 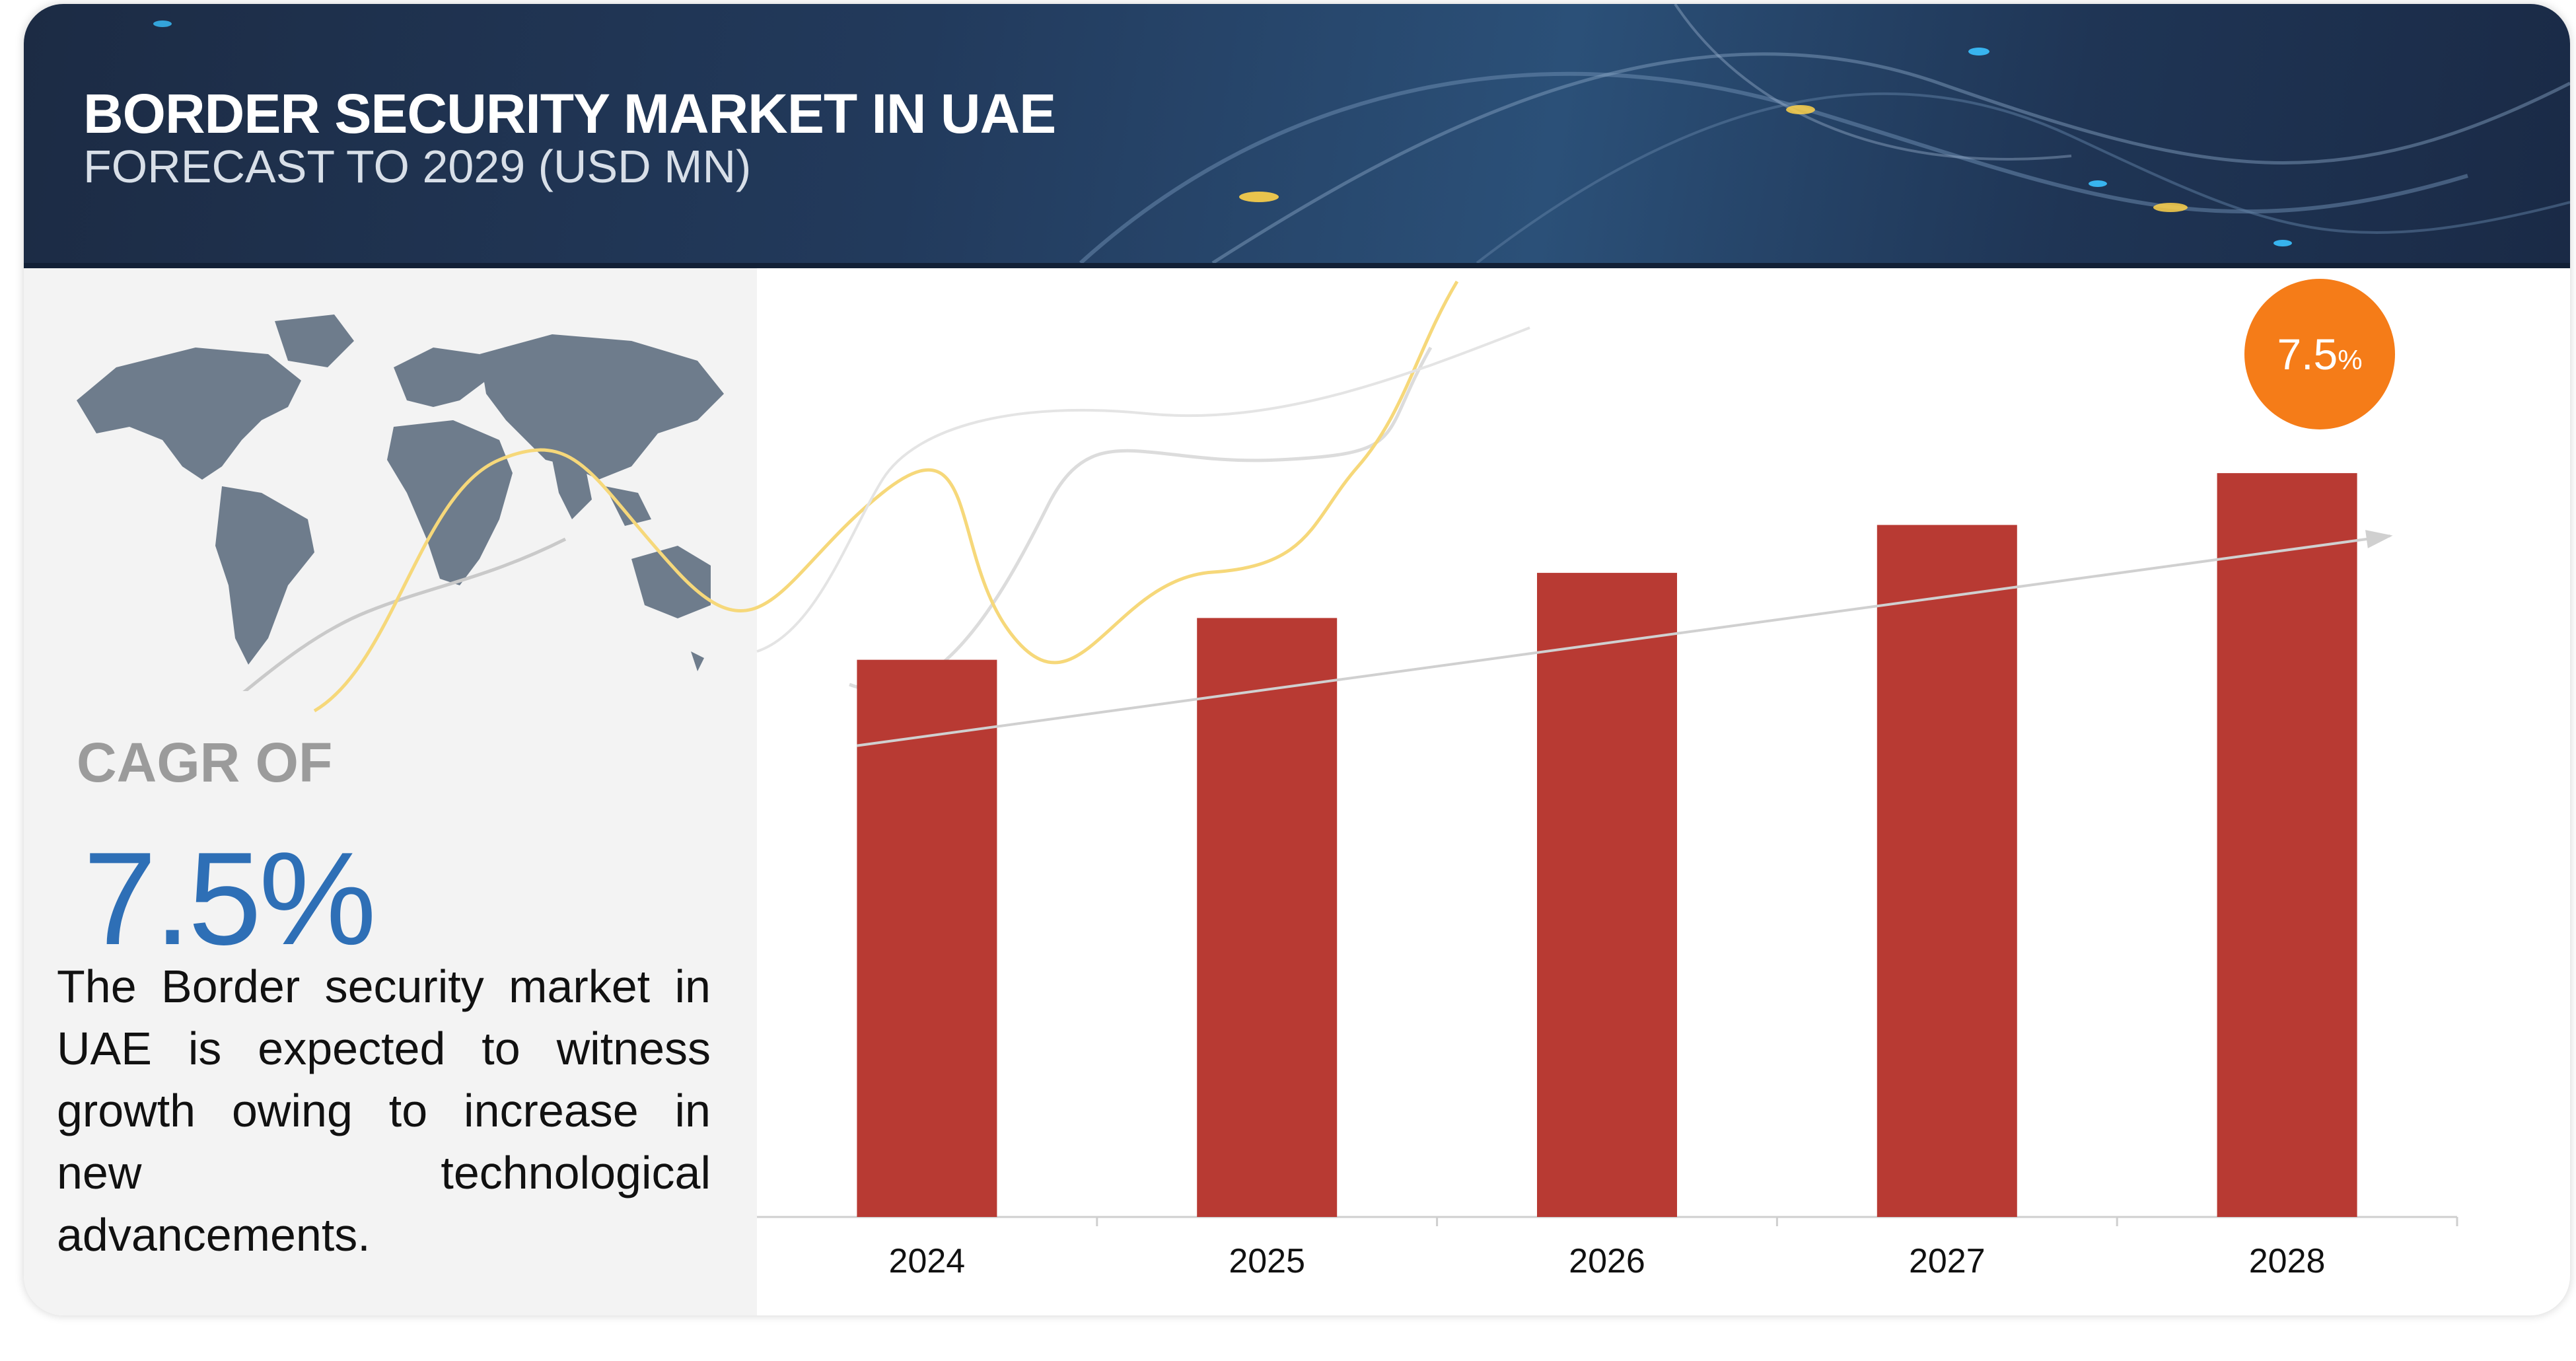 I want to click on cagr-value: 7.5%, so click(x=230, y=899).